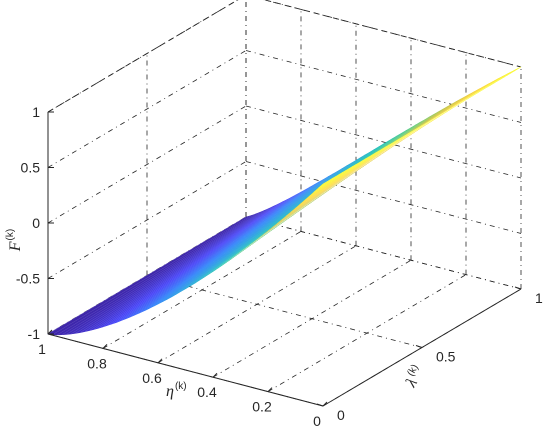 Image resolution: width=550 pixels, height=426 pixels. I want to click on eta-axis-label: η(k), so click(176, 390).